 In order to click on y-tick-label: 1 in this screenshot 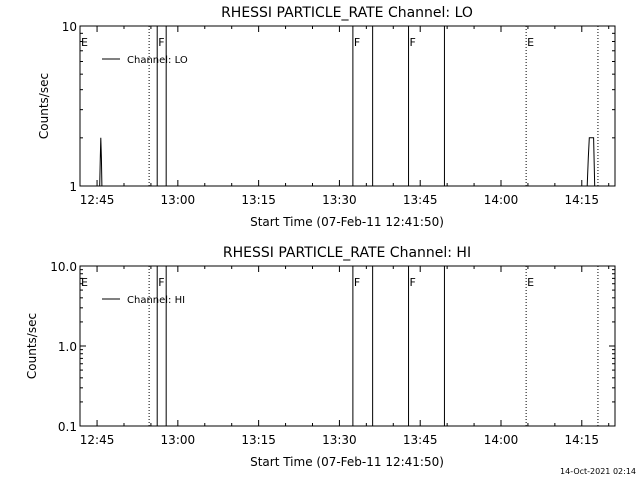, I will do `click(73, 187)`.